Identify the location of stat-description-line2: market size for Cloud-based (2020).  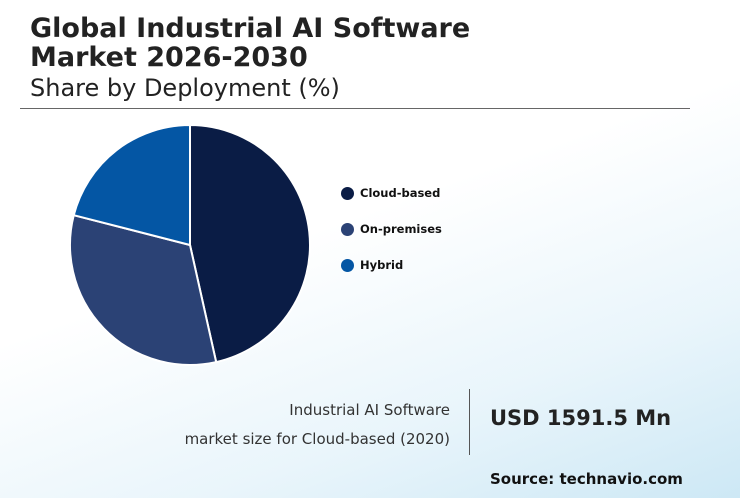
(317, 439).